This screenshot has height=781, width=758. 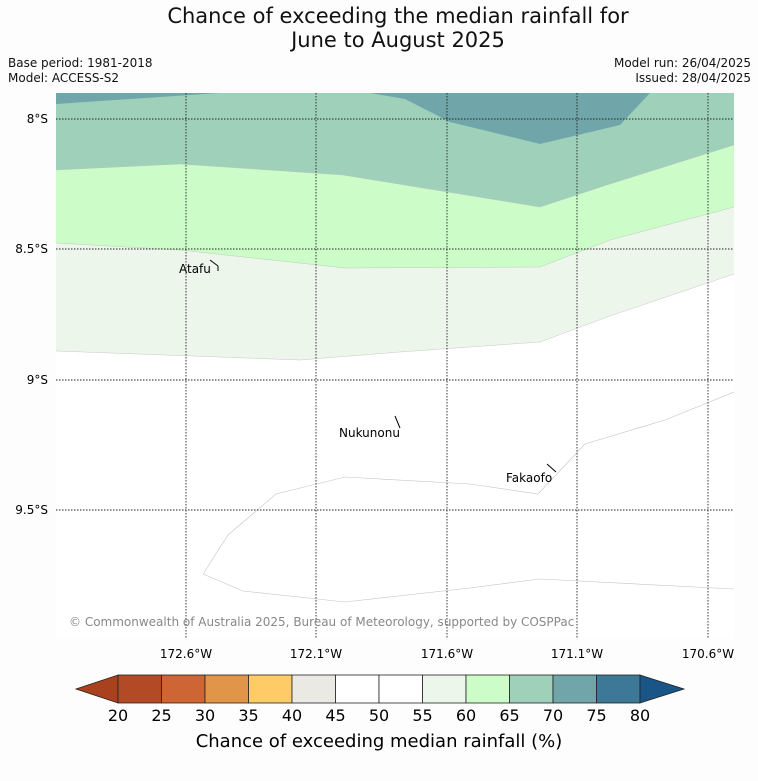 I want to click on issued-date: Issued: 28/04/2025, so click(x=693, y=78).